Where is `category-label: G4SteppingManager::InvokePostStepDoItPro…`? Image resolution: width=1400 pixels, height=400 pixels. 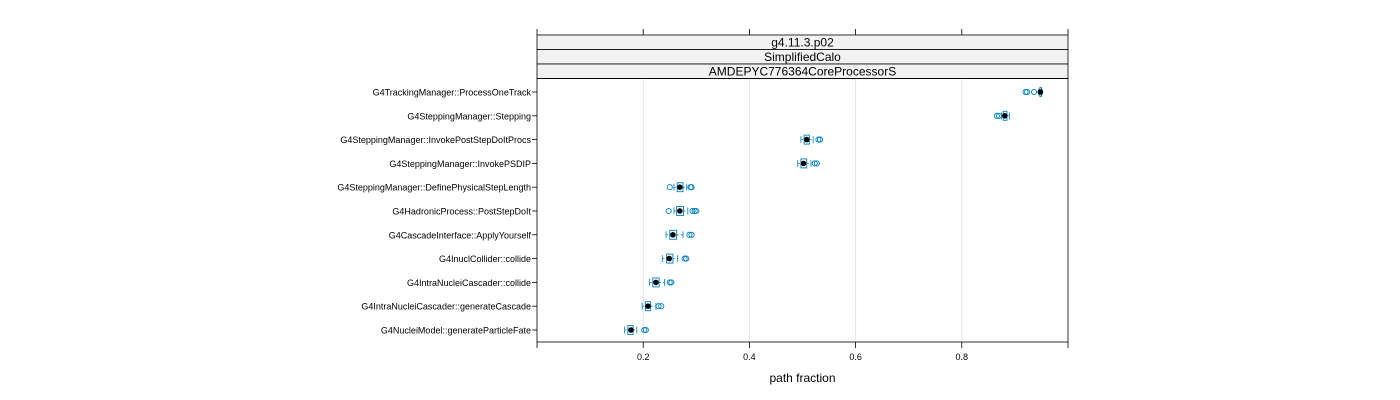 category-label: G4SteppingManager::InvokePostStepDoItPro… is located at coordinates (435, 140).